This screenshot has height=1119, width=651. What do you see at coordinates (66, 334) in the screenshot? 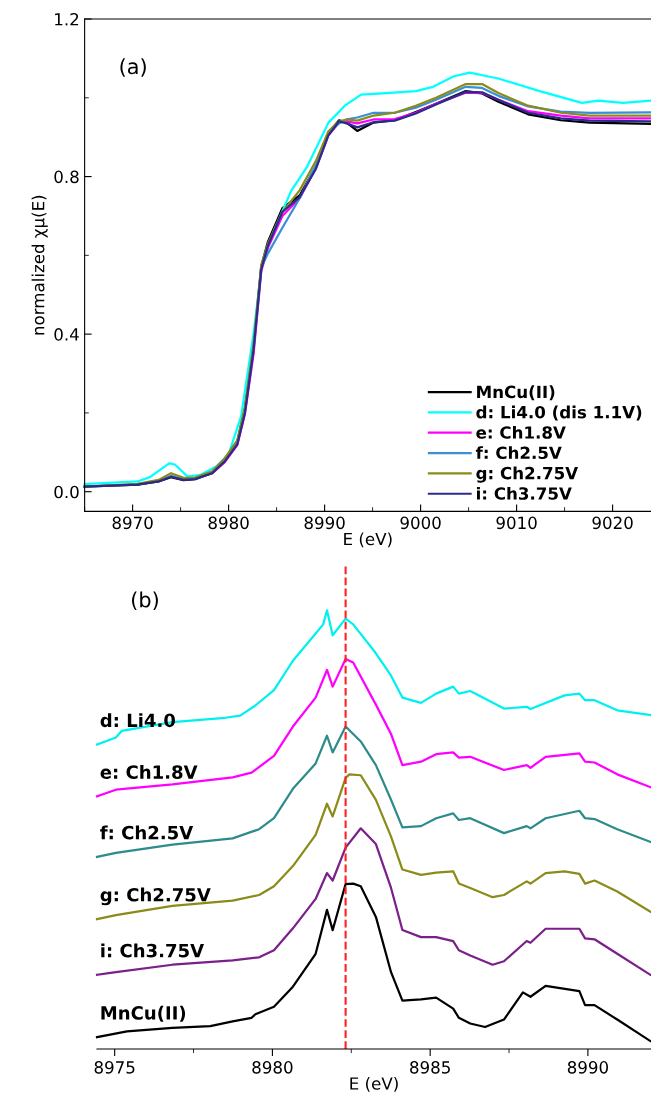
I see `y-tick-label: 0.4` at bounding box center [66, 334].